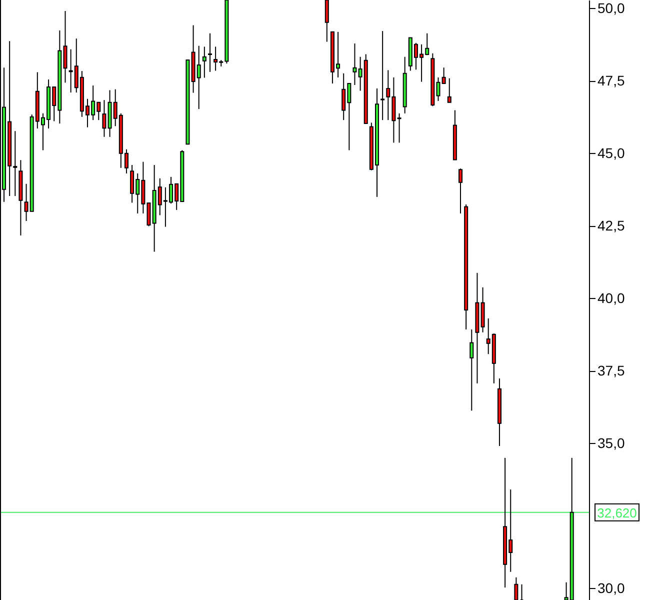 The height and width of the screenshot is (600, 650). What do you see at coordinates (611, 298) in the screenshot?
I see `y-tick-label: 40,0` at bounding box center [611, 298].